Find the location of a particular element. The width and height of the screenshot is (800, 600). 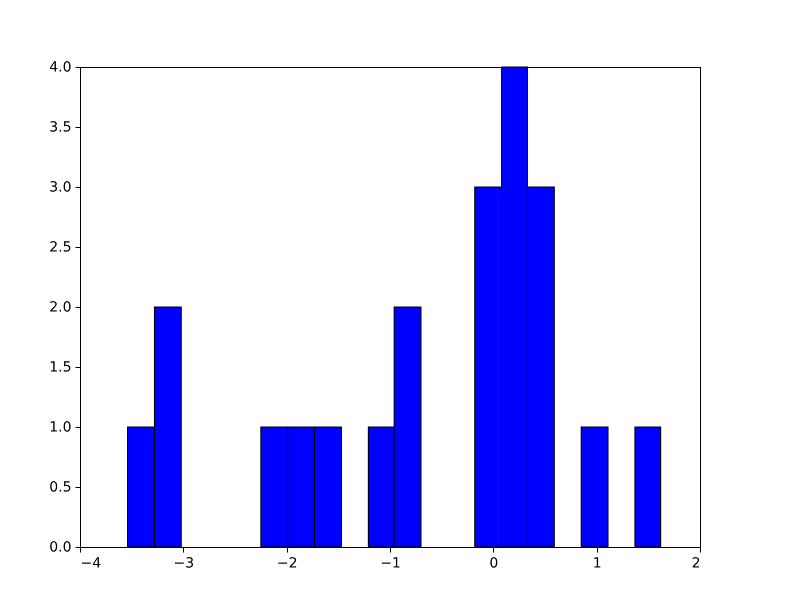

y-tick-label: 2.0 is located at coordinates (60, 308).